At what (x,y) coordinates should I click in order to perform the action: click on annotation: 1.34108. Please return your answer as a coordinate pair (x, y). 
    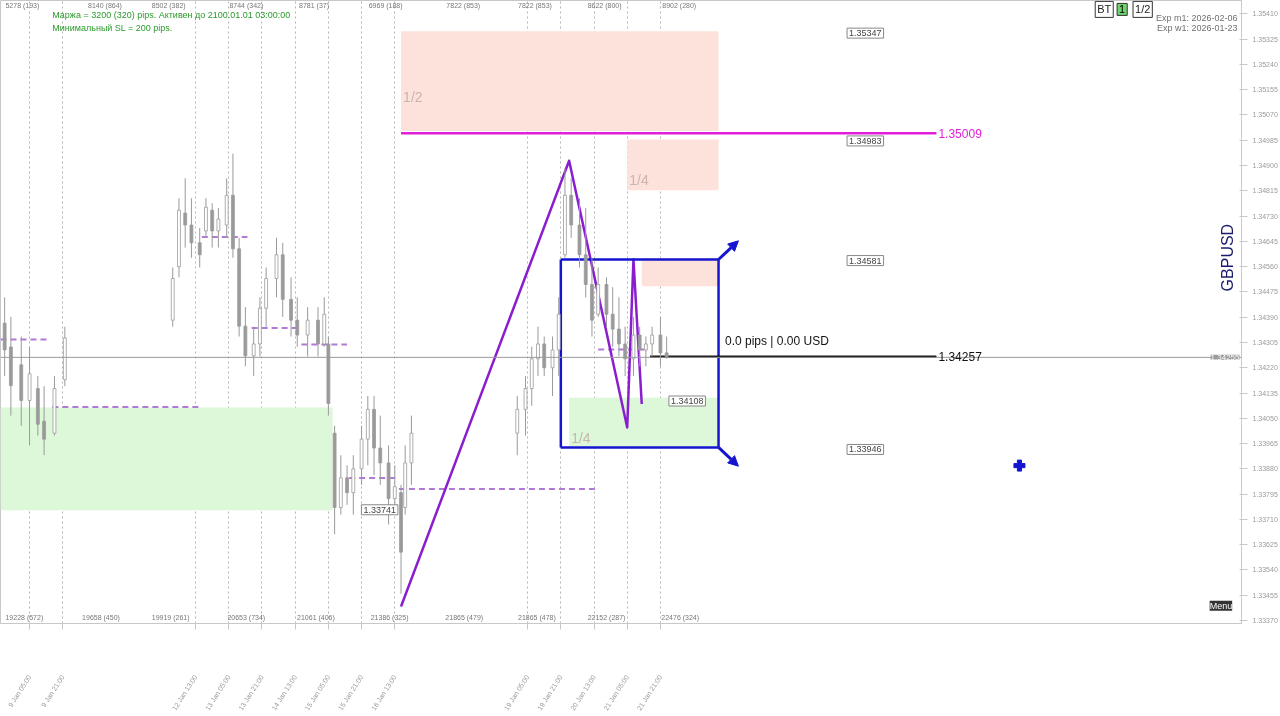
    Looking at the image, I should click on (687, 401).